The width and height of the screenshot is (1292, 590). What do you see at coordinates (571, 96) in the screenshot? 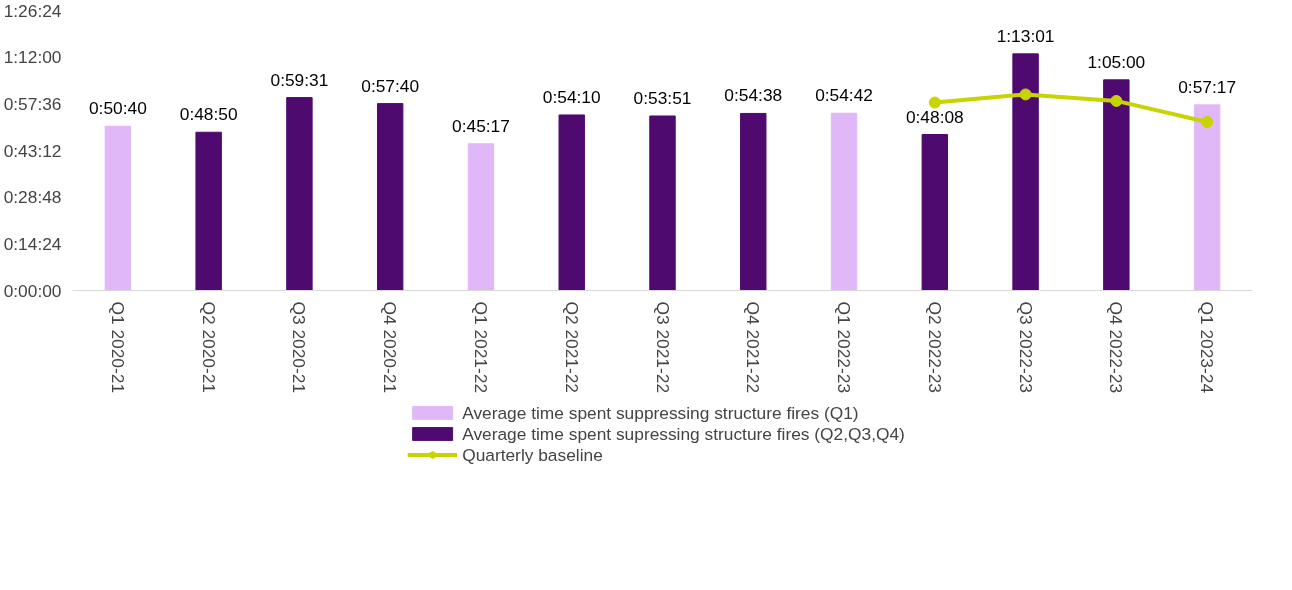
I see `data-label: 0:54:10` at bounding box center [571, 96].